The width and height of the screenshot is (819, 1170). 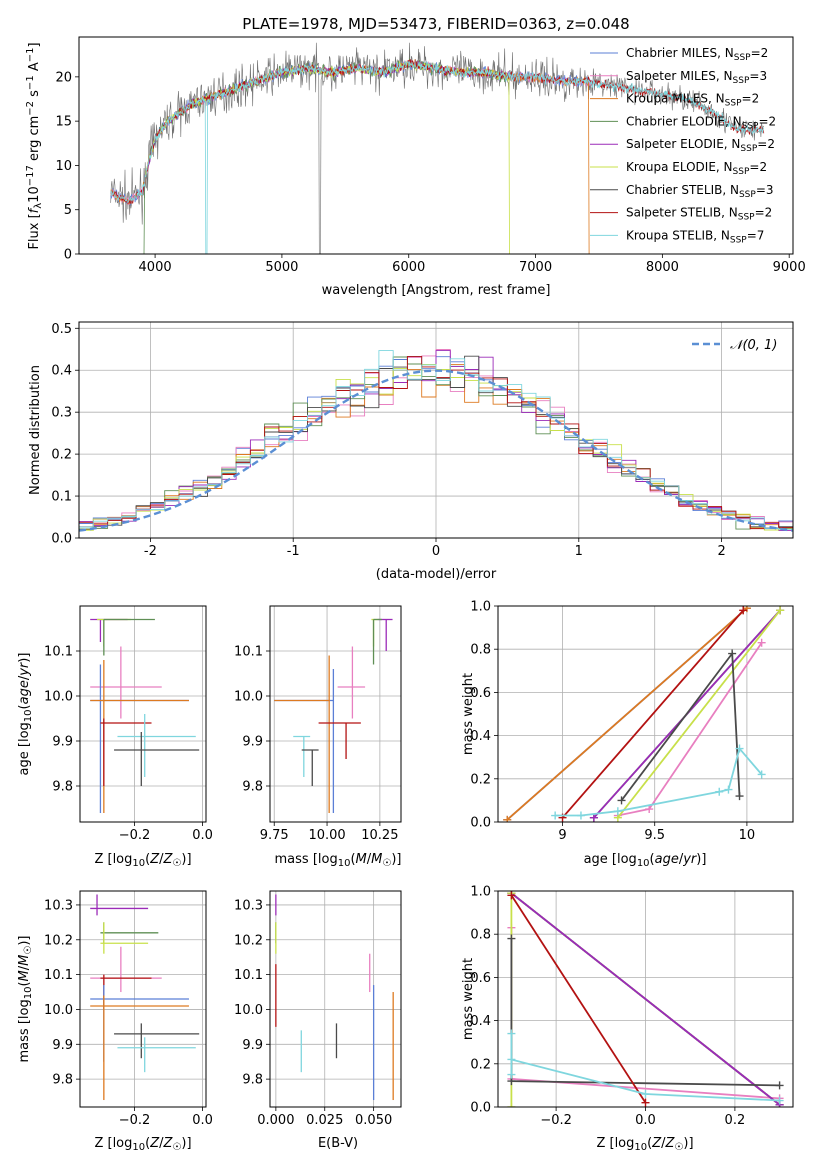 I want to click on y-axis-label: mass [log10(M/M☉)], so click(x=25, y=999).